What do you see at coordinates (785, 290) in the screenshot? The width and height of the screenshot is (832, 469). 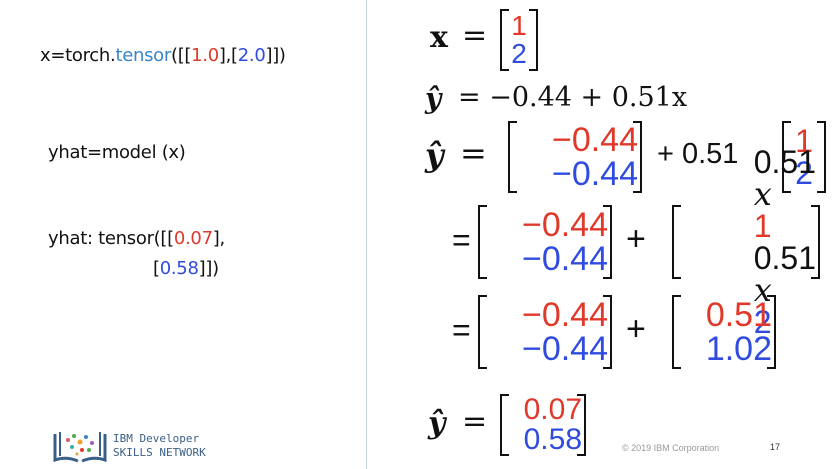 I see `vector-entry: 0.51 x 2` at bounding box center [785, 290].